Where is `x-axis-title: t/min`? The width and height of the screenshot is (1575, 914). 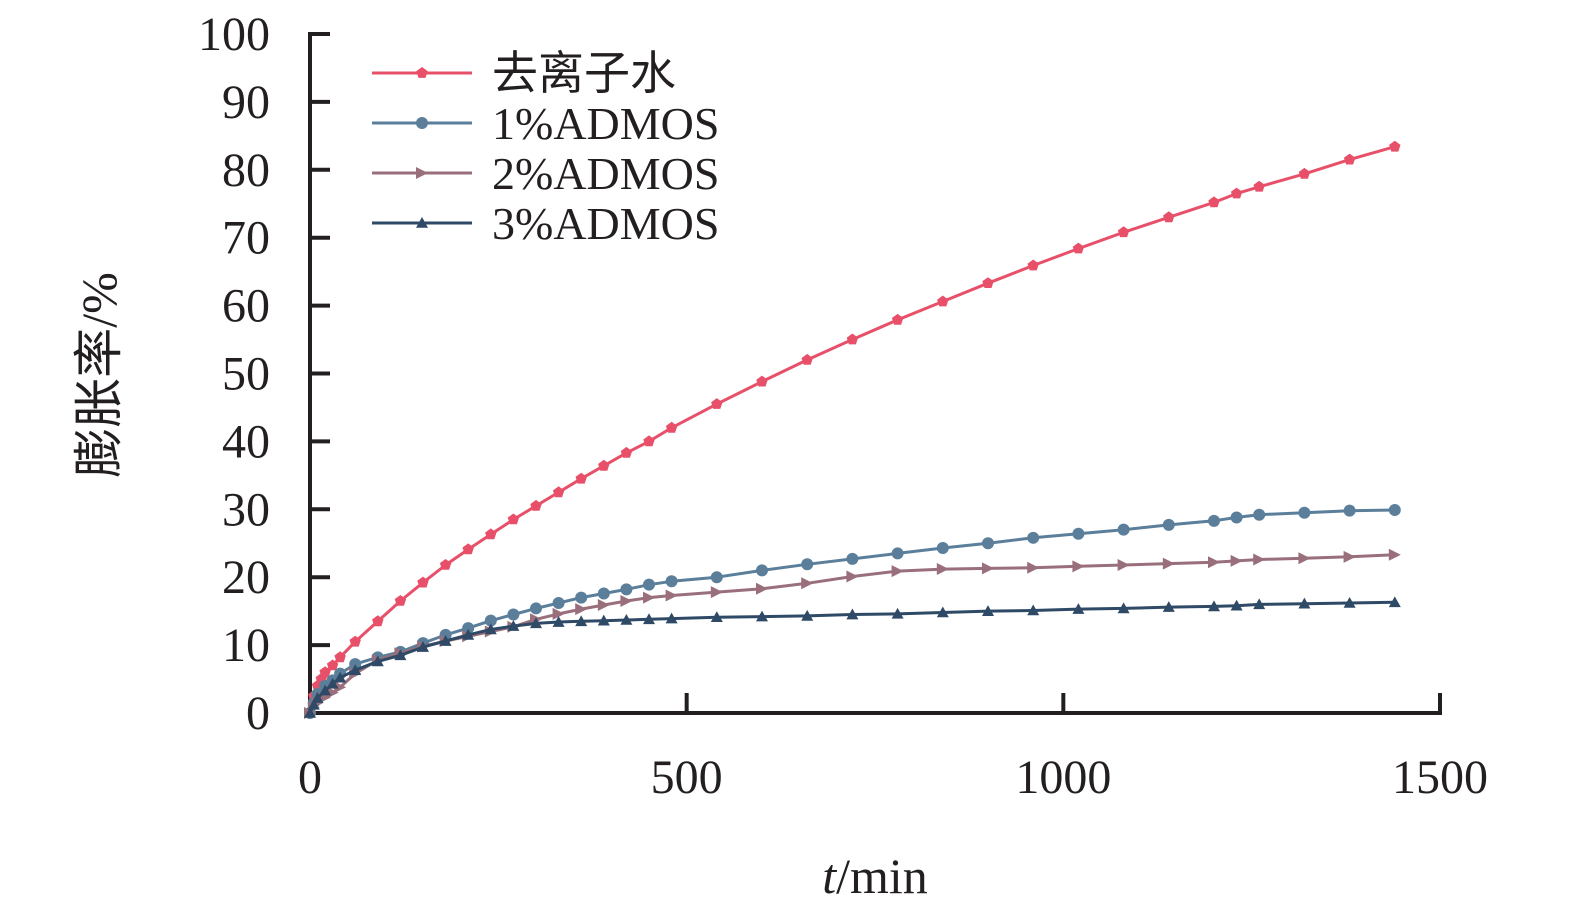 x-axis-title: t/min is located at coordinates (875, 876).